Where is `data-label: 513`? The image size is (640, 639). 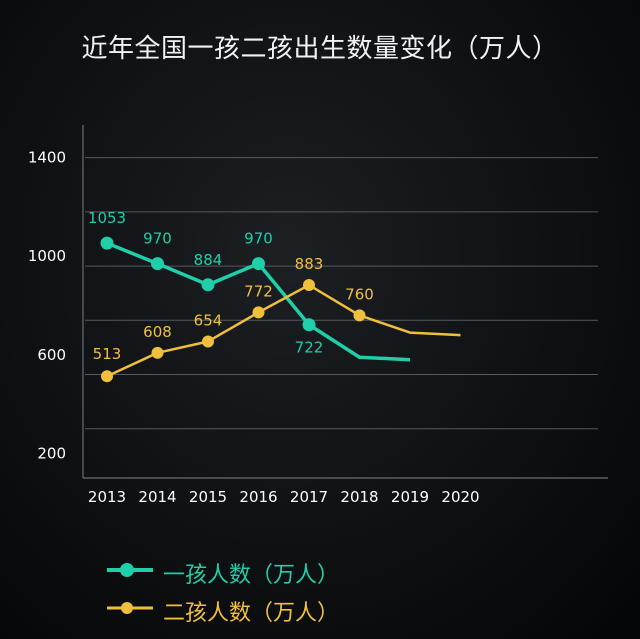 data-label: 513 is located at coordinates (107, 354).